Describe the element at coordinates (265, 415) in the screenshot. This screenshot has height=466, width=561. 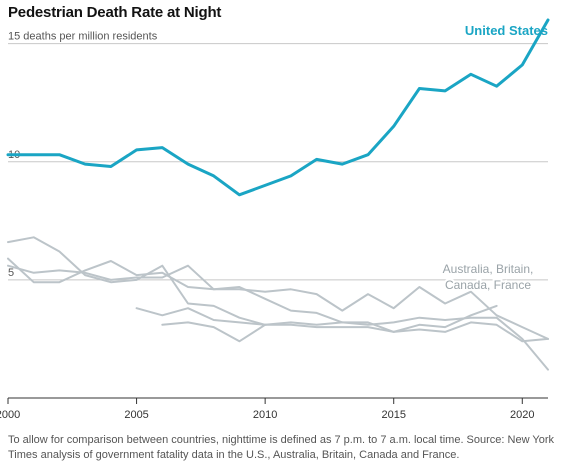
I see `x-tick-label: 2010` at that location.